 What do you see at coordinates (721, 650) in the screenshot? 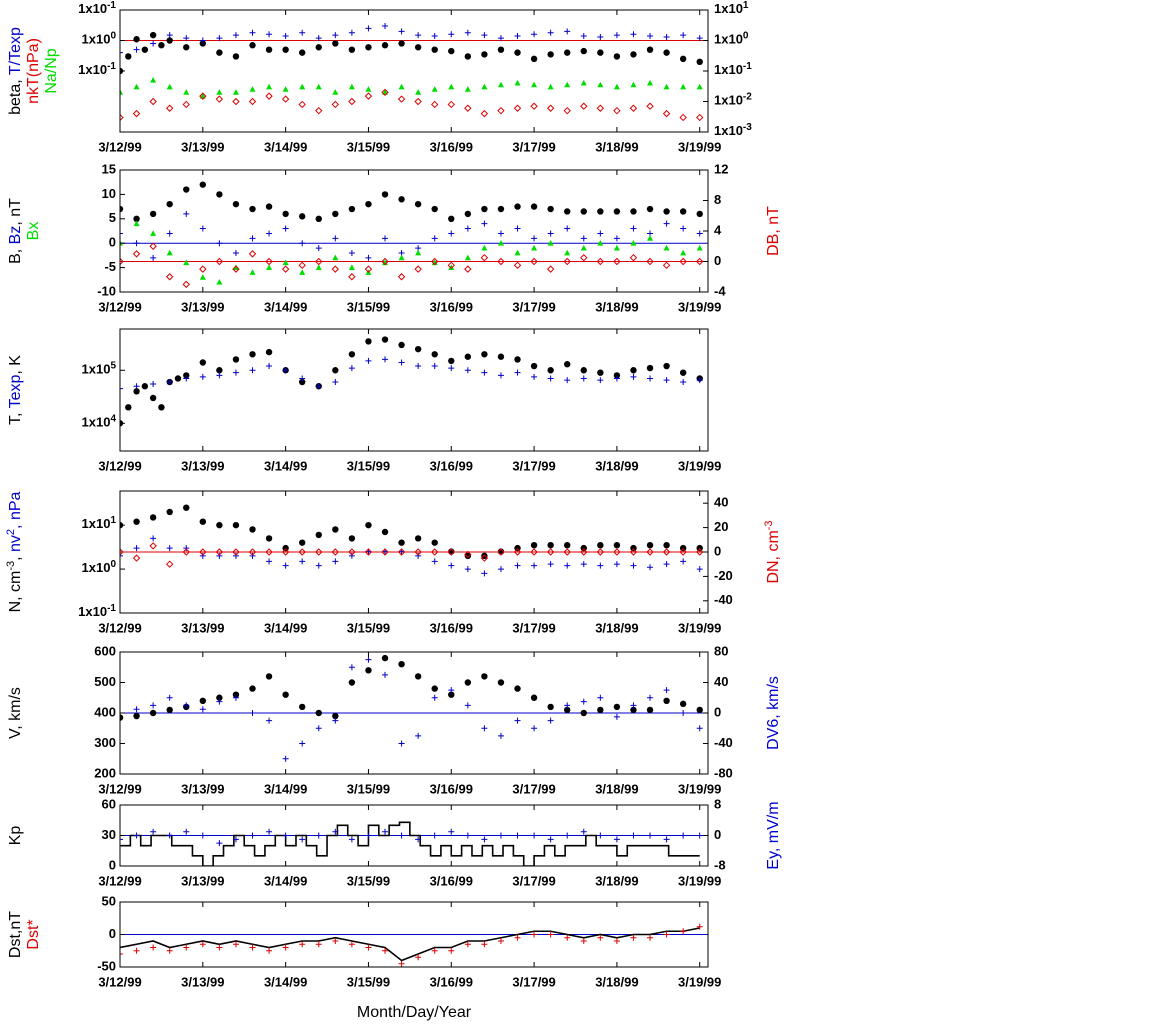
I see `right-tick-label: 80` at bounding box center [721, 650].